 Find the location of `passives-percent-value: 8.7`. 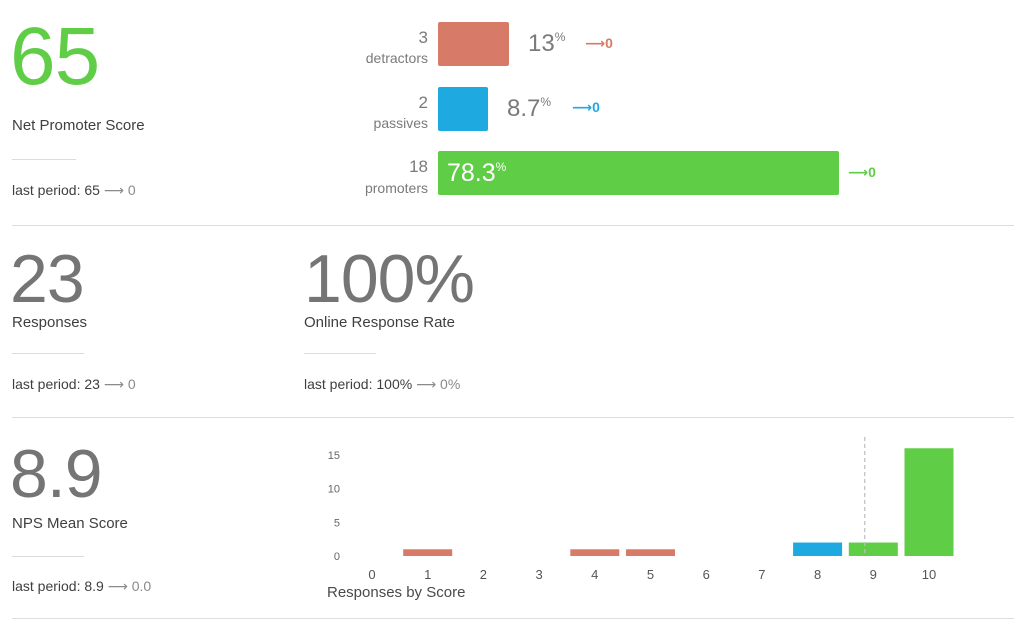

passives-percent-value: 8.7 is located at coordinates (524, 108).